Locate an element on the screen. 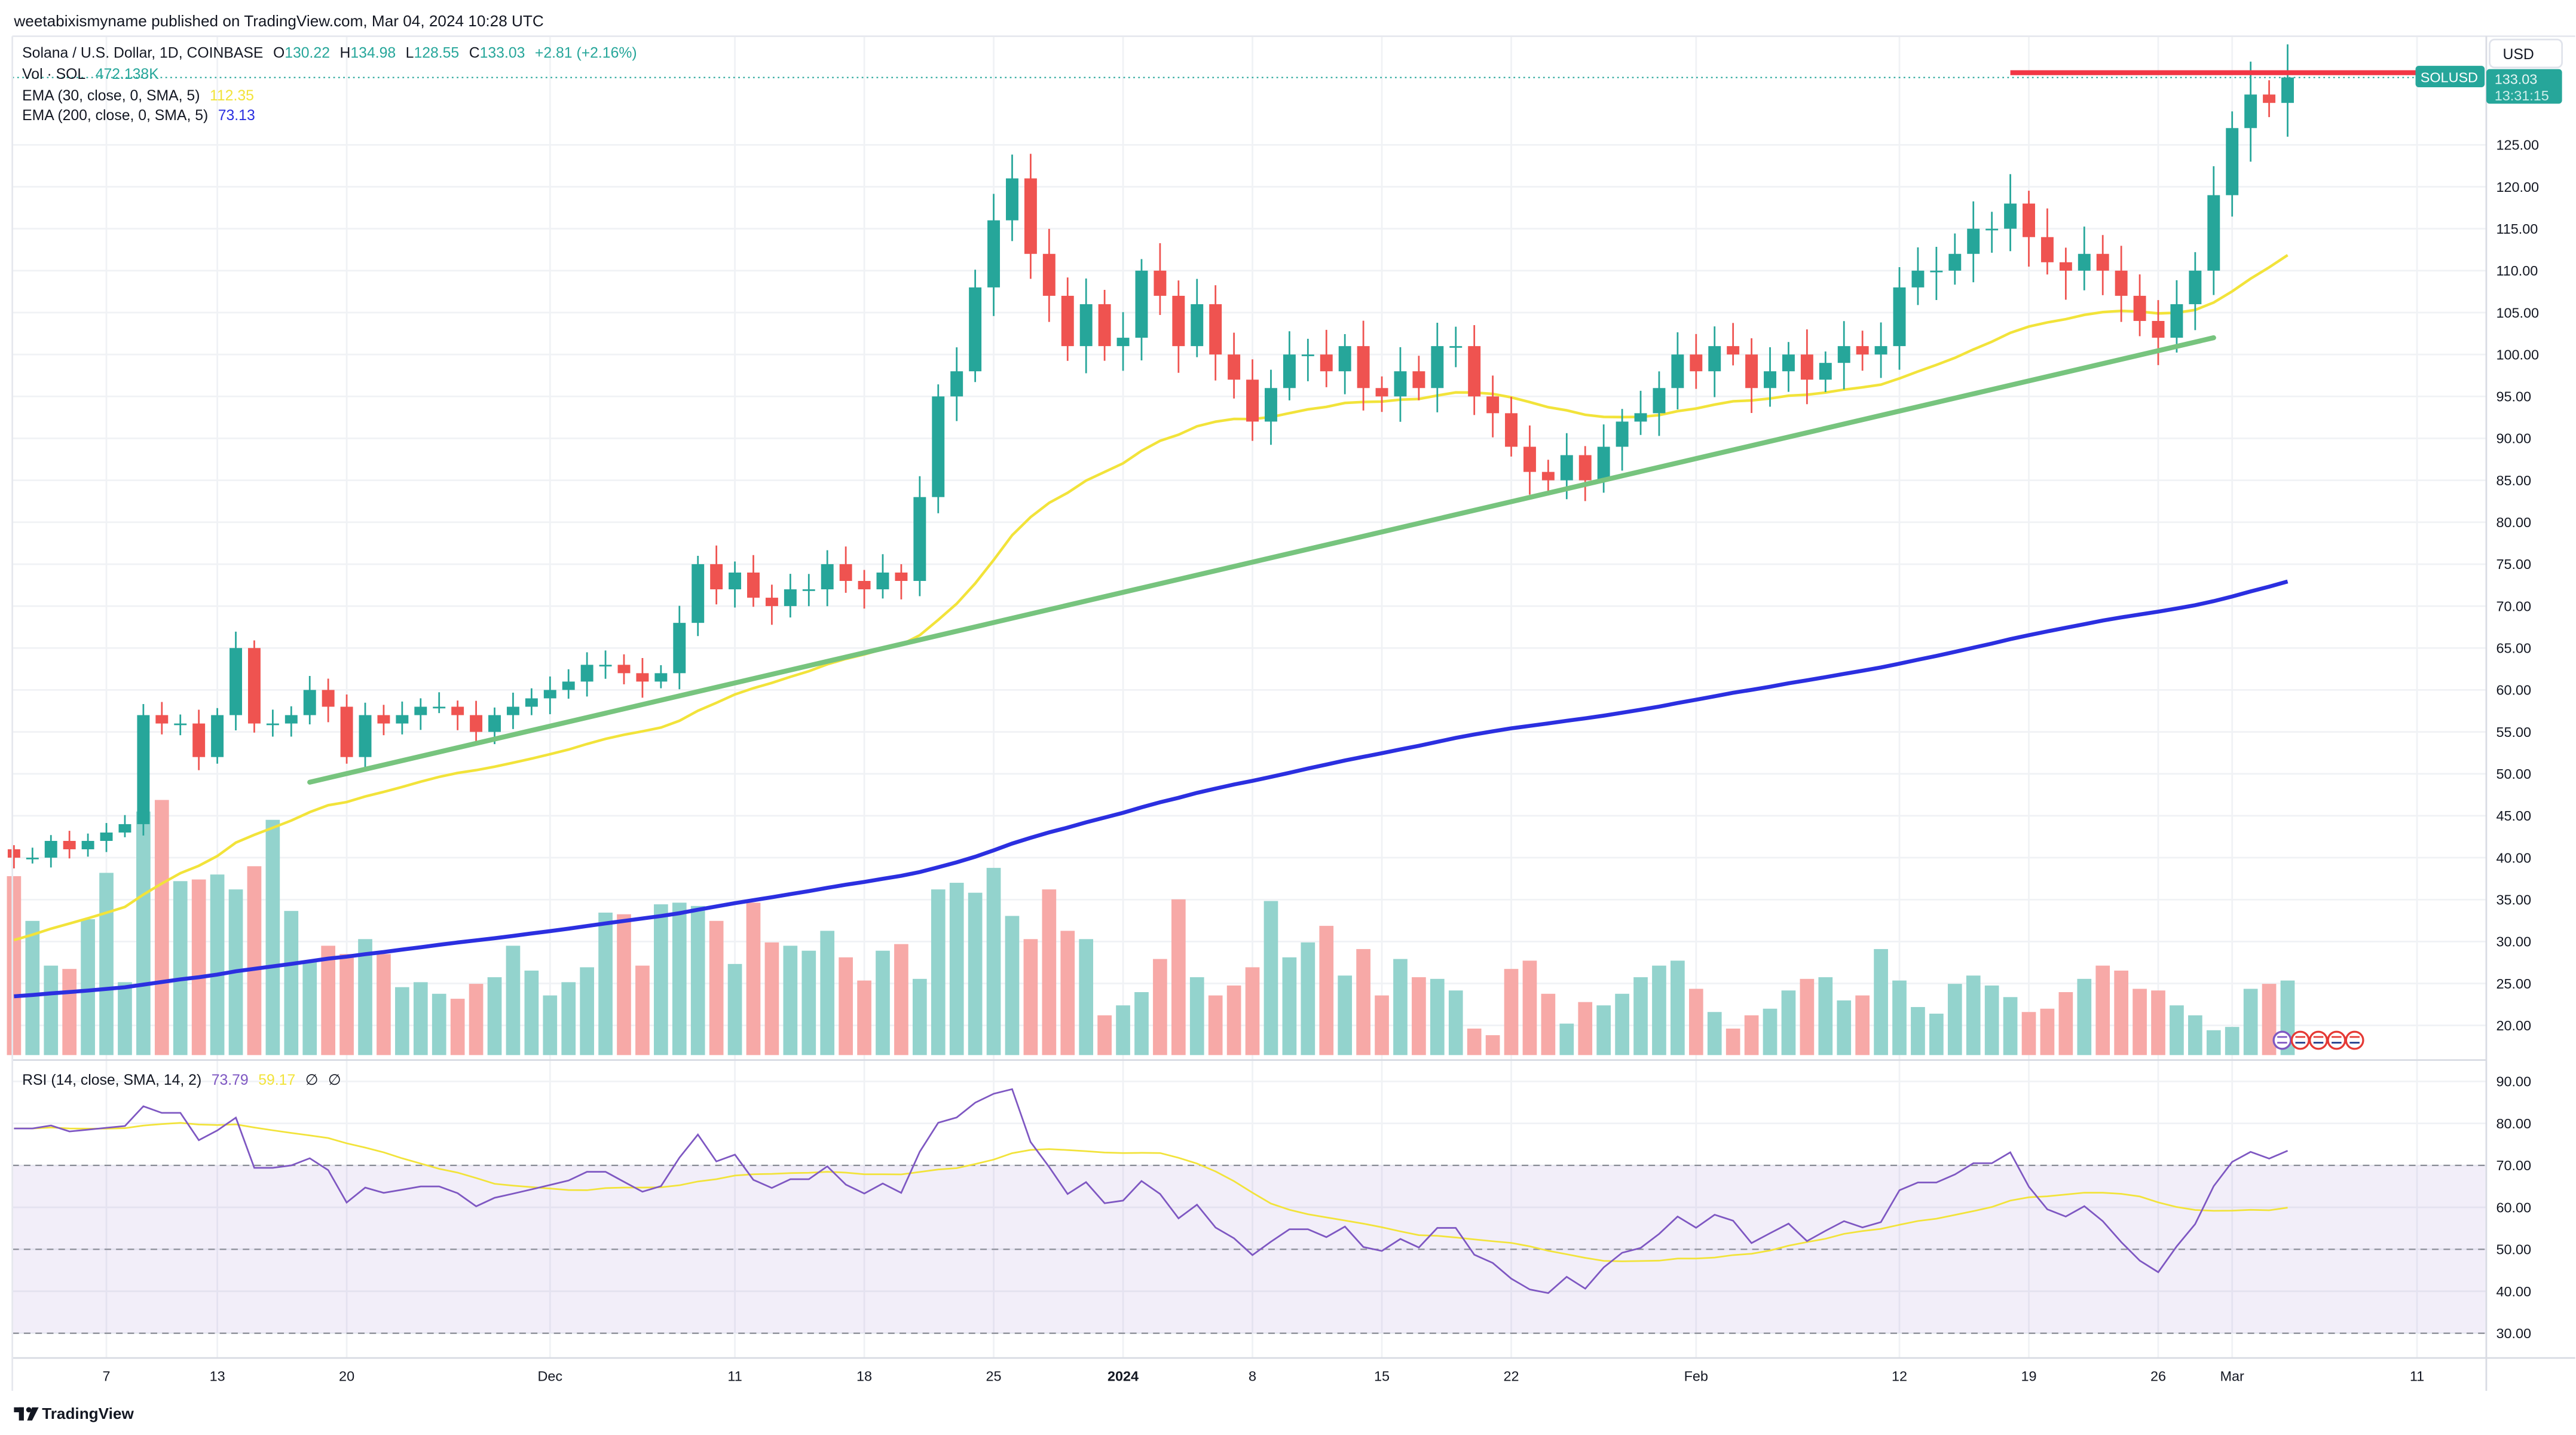 The width and height of the screenshot is (2576, 1435). rsi-tick-label: 70.00 is located at coordinates (2513, 1165).